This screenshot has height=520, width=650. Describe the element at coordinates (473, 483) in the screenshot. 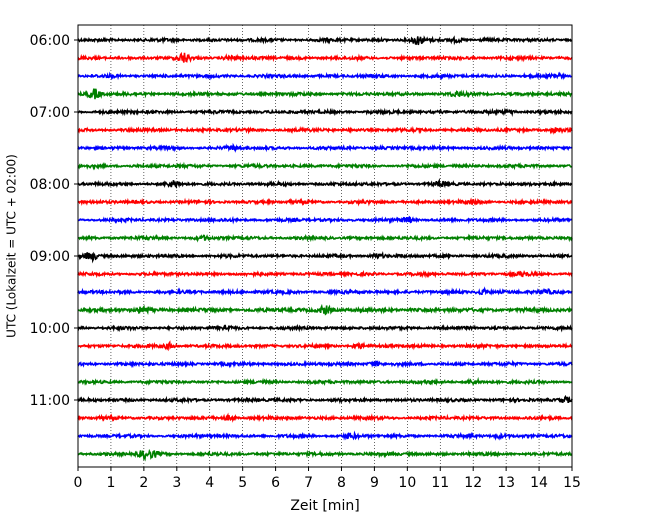

I see `x-tick-label: 12` at that location.